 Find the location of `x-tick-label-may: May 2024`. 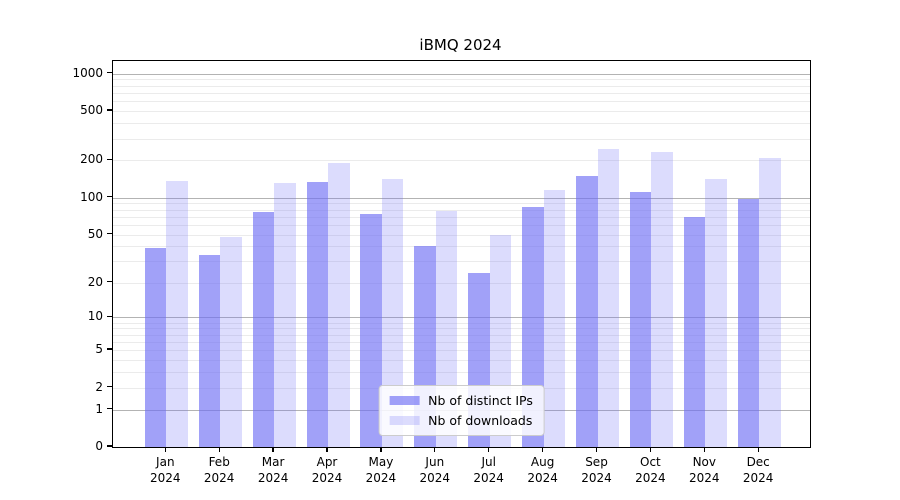

x-tick-label-may: May 2024 is located at coordinates (381, 470).